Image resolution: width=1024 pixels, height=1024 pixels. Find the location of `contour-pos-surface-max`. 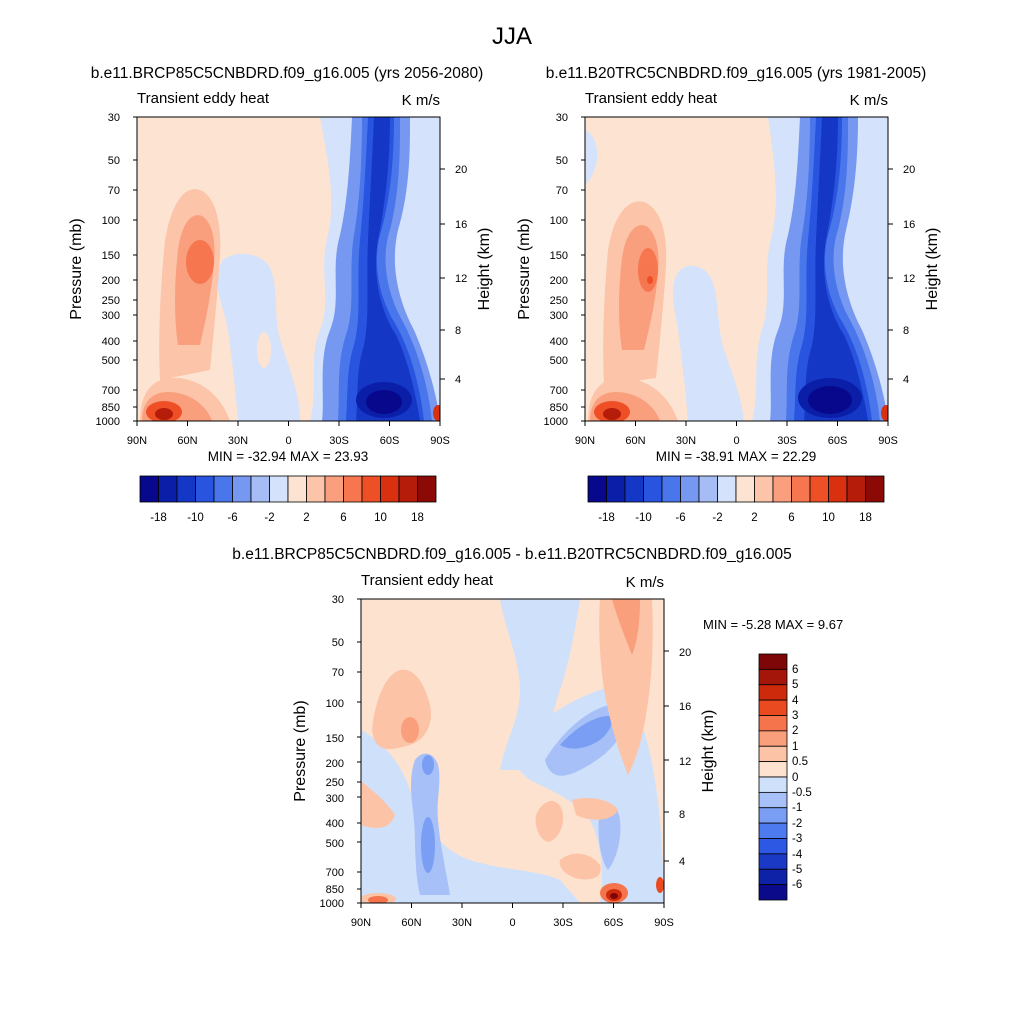

contour-pos-surface-max is located at coordinates (164, 414).